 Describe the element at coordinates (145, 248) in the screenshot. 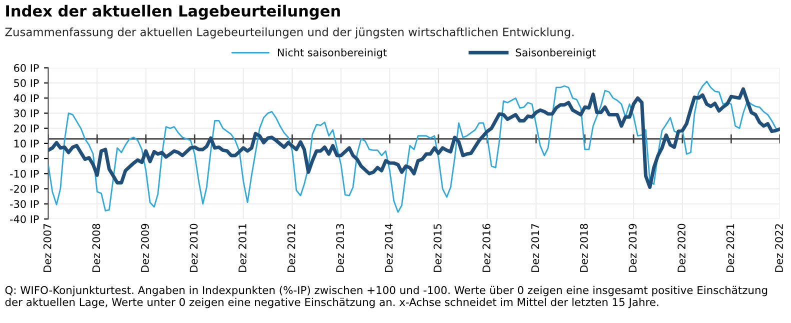

I see `x-tick-label: Dez 2009` at that location.